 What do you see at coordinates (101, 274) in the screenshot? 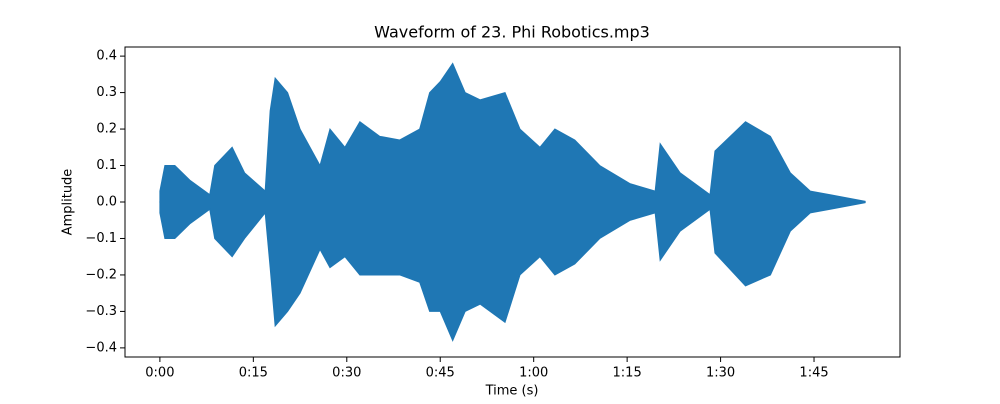
I see `y-tick-label: −0.2` at bounding box center [101, 274].